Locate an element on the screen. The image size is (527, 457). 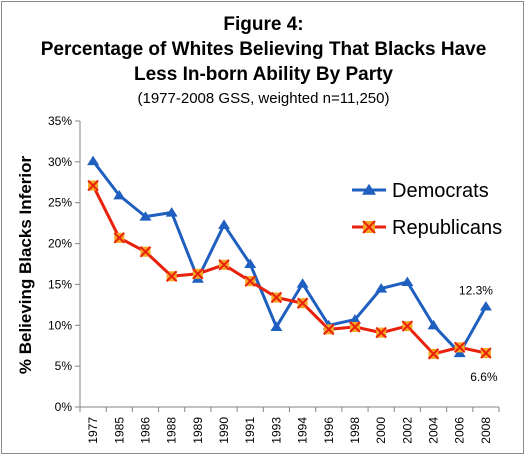
x-tick-label: 1986 is located at coordinates (145, 430).